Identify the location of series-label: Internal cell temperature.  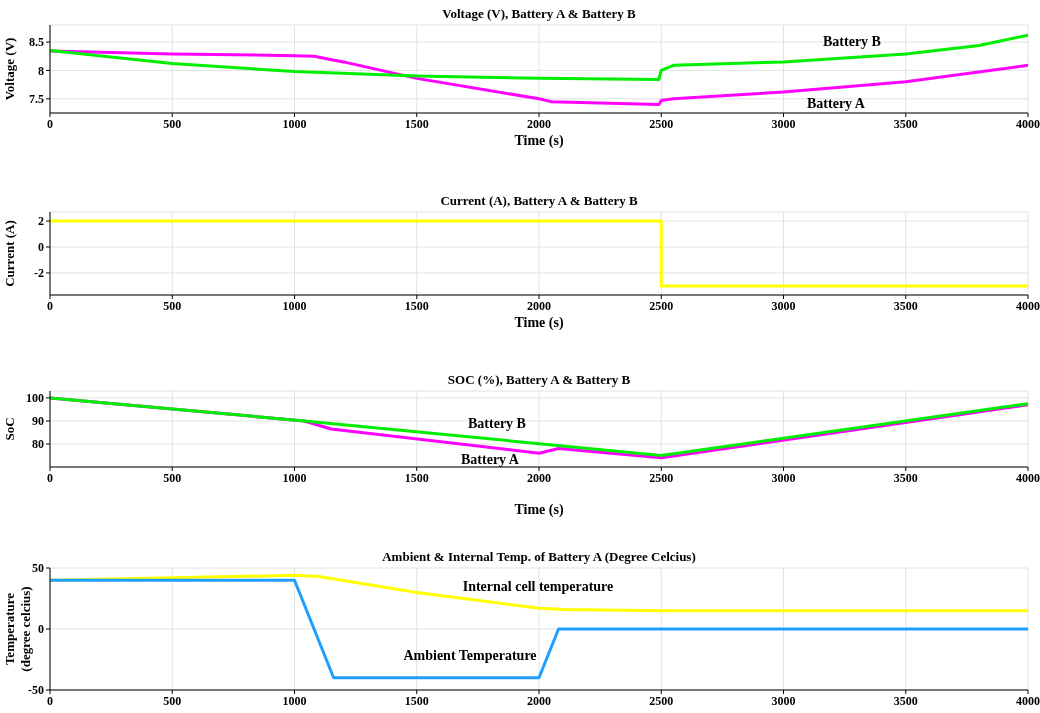
(538, 587).